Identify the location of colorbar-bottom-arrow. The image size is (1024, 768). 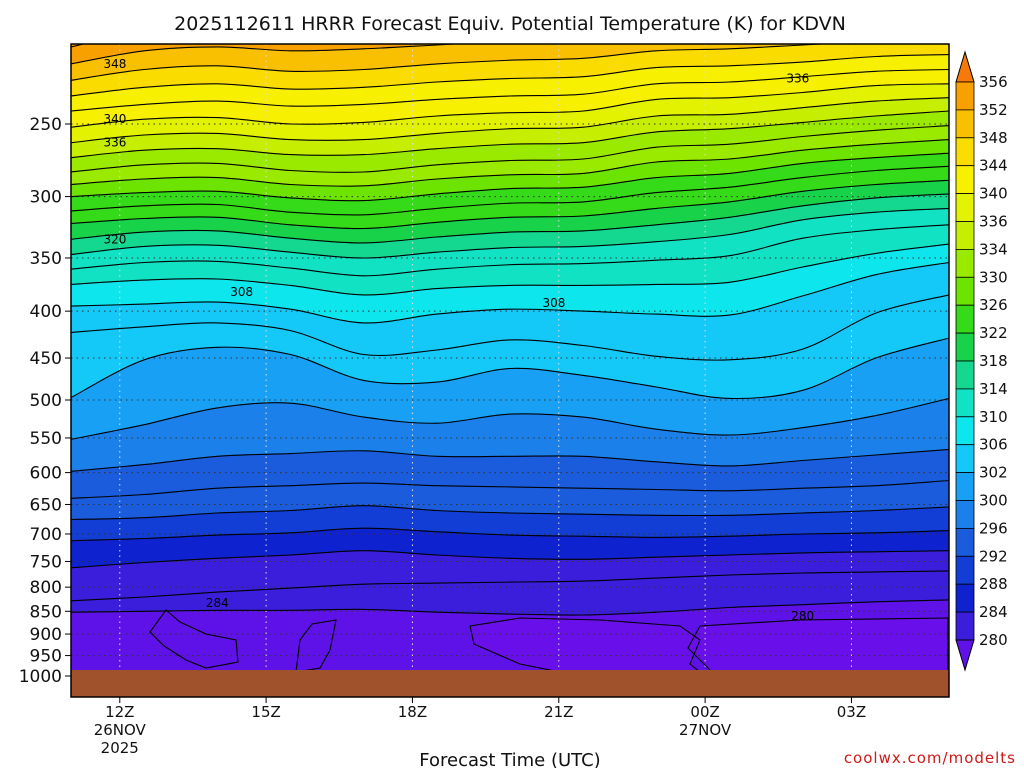
(965, 655).